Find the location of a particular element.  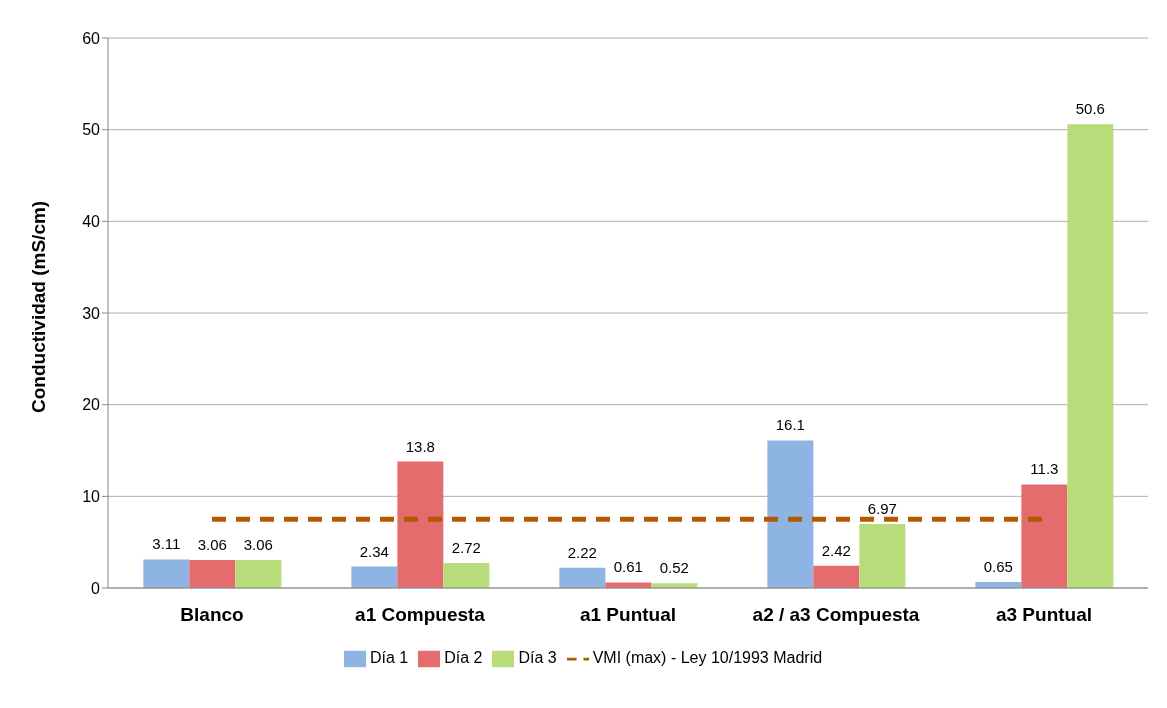

data-label: 2.34 is located at coordinates (374, 551).